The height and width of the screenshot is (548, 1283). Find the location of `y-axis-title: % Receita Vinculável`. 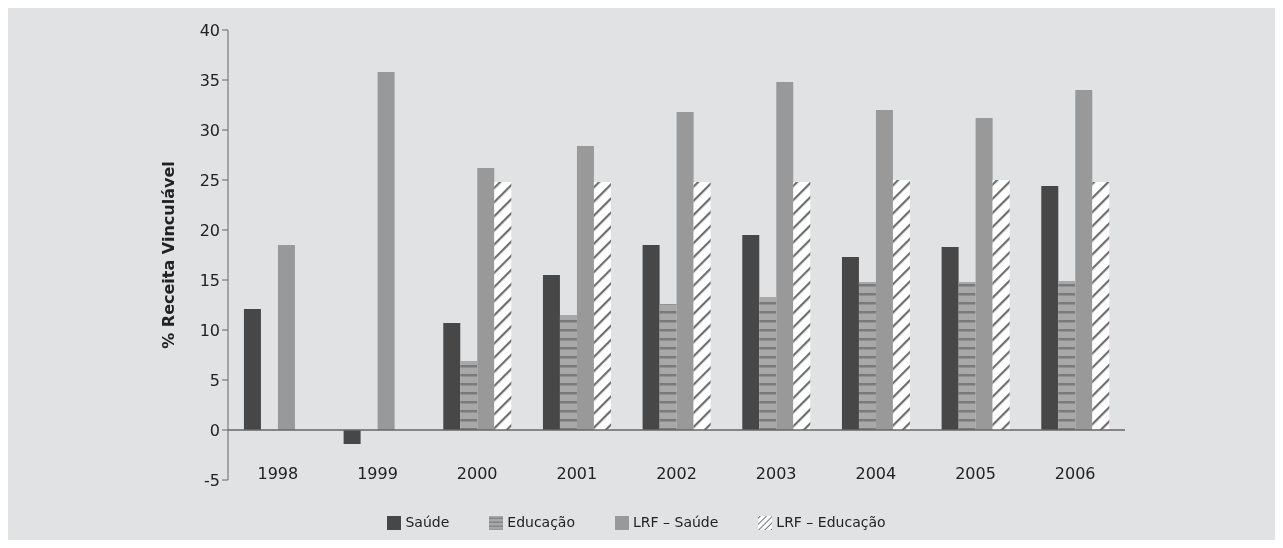

y-axis-title: % Receita Vinculável is located at coordinates (168, 255).